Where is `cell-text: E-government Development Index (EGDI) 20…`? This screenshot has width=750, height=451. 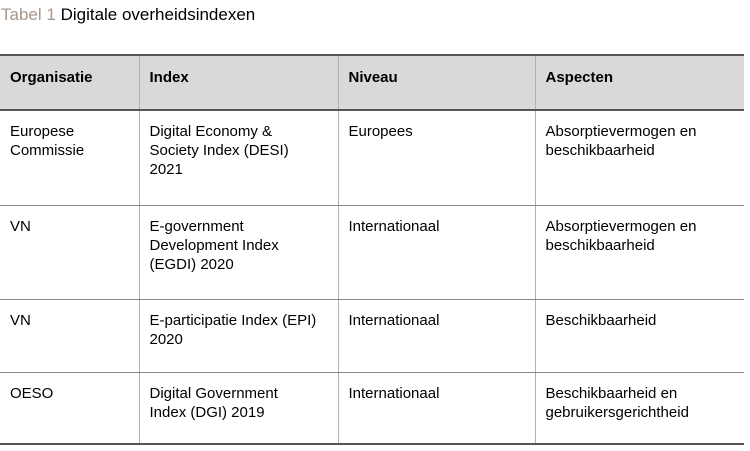 cell-text: E-government Development Index (EGDI) 20… is located at coordinates (214, 245).